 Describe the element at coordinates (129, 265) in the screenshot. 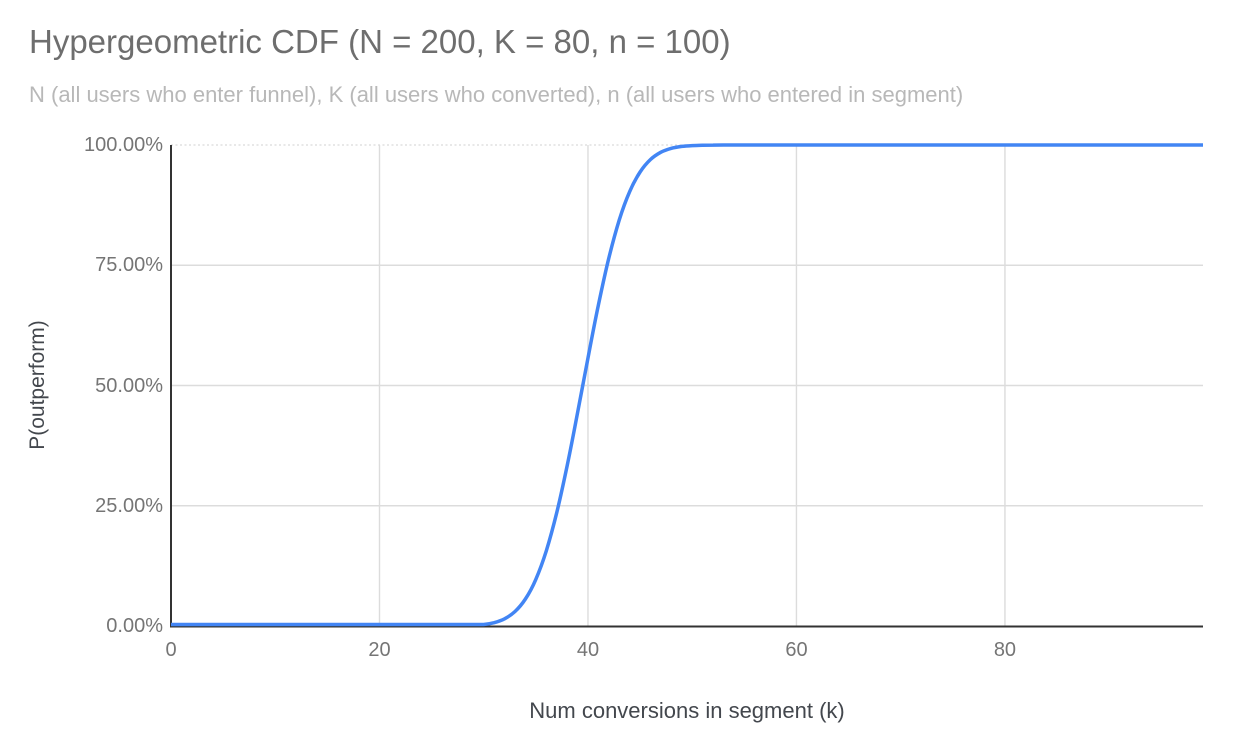

I see `y-tick-label: 75.00%` at that location.